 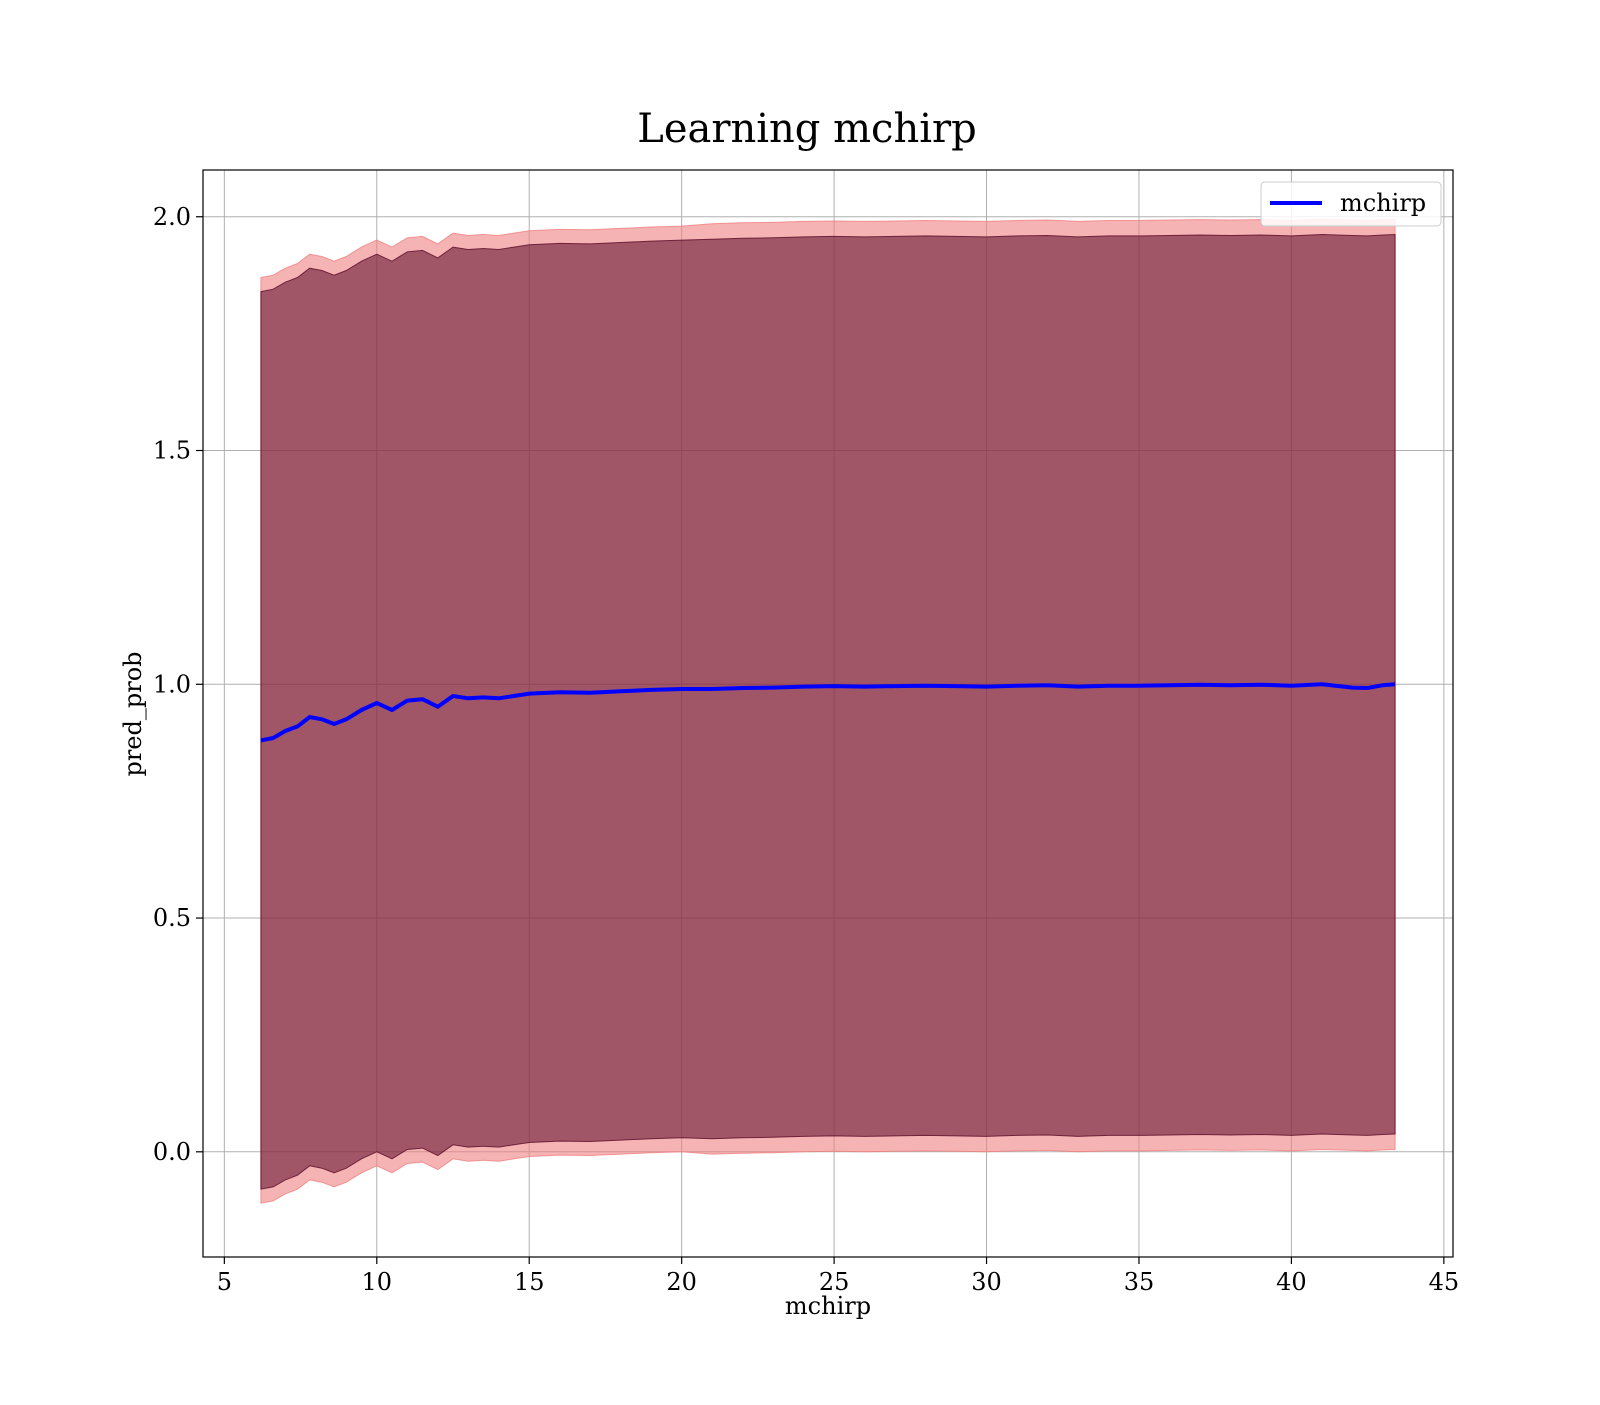 What do you see at coordinates (834, 1282) in the screenshot?
I see `x-tick-label: 25` at bounding box center [834, 1282].